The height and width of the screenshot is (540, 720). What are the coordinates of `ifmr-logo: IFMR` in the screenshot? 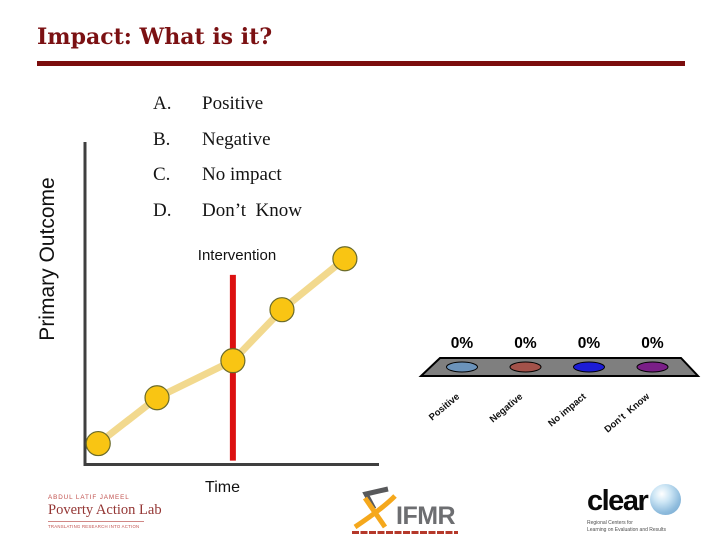 It's located at (407, 509).